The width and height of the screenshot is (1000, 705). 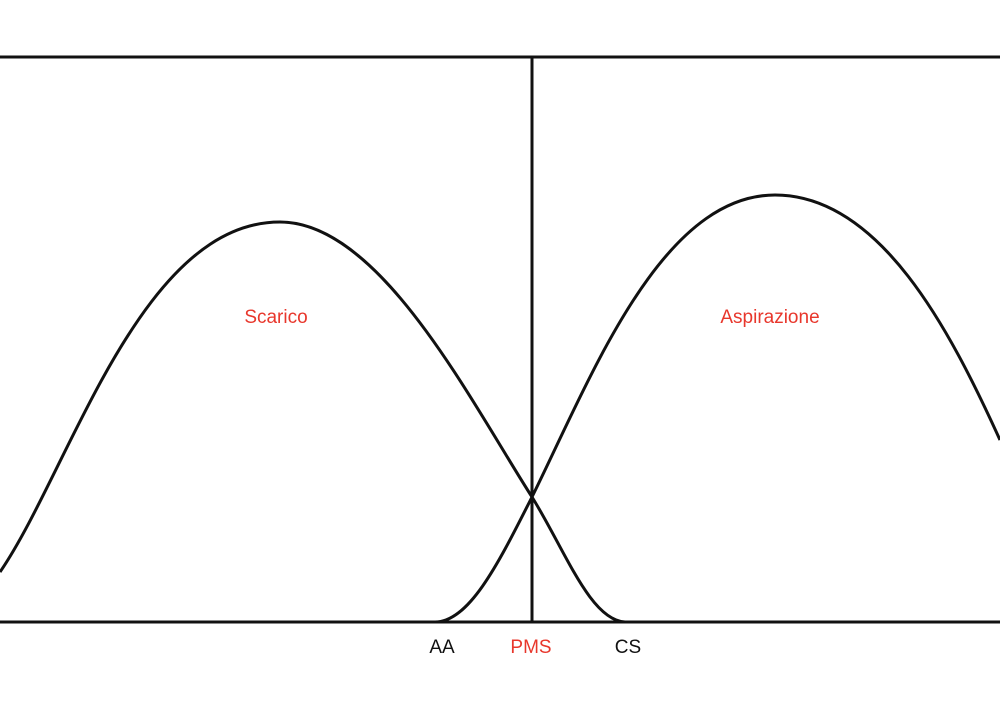 What do you see at coordinates (769, 317) in the screenshot?
I see `intake-label: Aspirazione` at bounding box center [769, 317].